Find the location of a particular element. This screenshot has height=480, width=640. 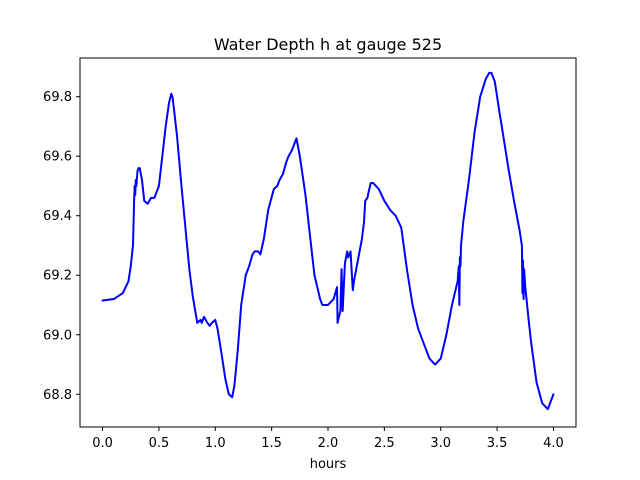

x-tick-label: 2.0 is located at coordinates (328, 443).